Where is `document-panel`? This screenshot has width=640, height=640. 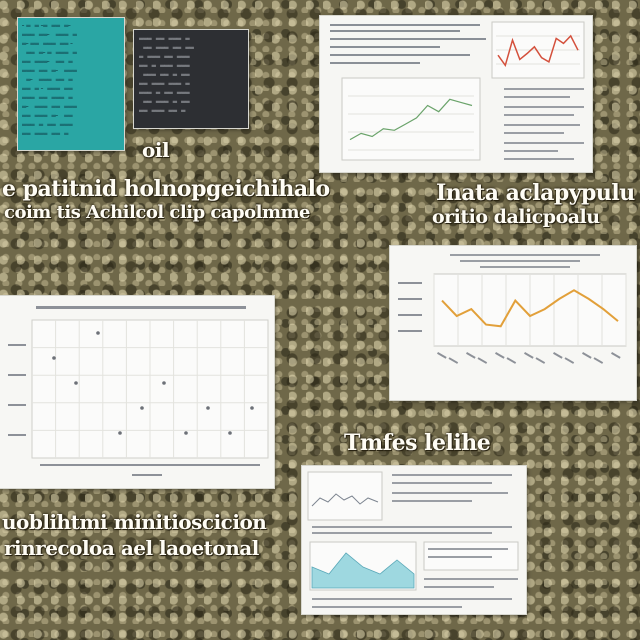 document-panel is located at coordinates (414, 540).